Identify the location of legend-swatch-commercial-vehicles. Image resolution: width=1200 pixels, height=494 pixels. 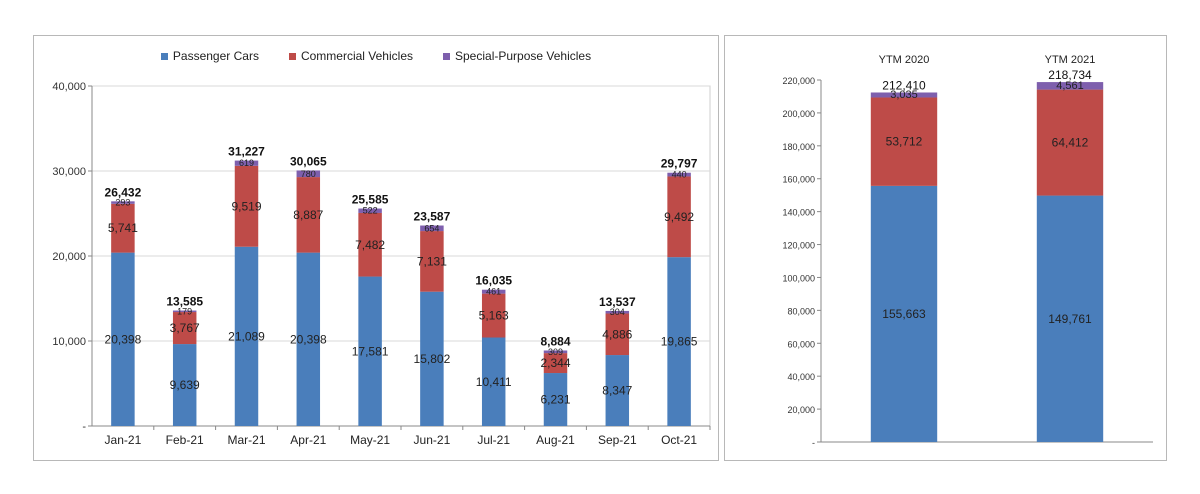
(292, 56).